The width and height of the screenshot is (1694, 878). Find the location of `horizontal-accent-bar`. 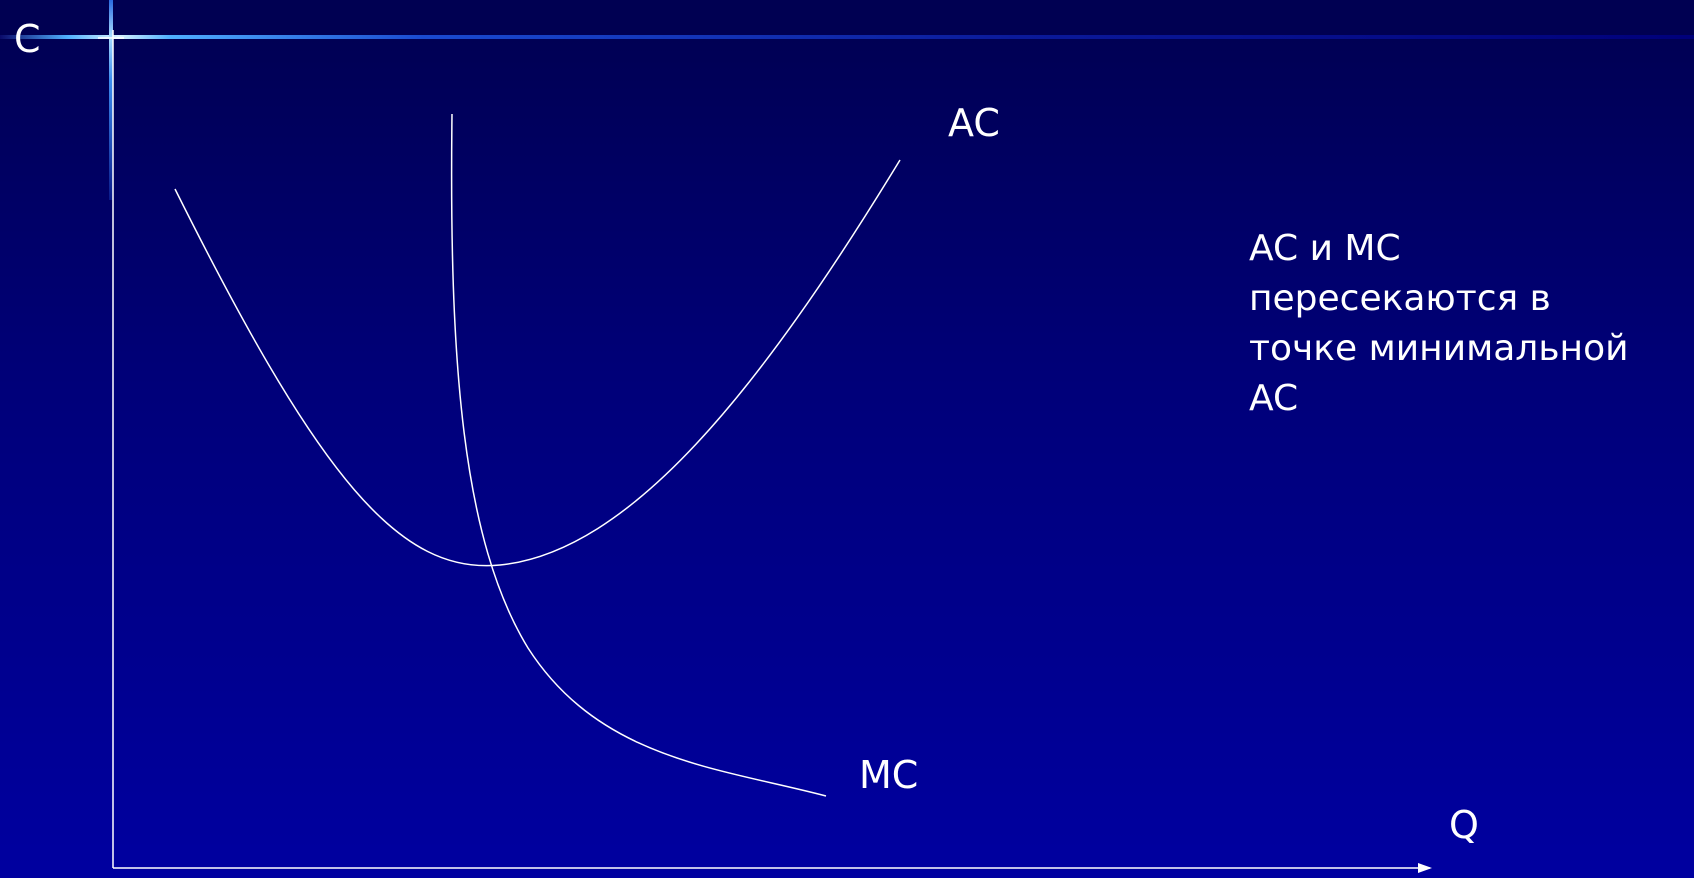

horizontal-accent-bar is located at coordinates (847, 37).